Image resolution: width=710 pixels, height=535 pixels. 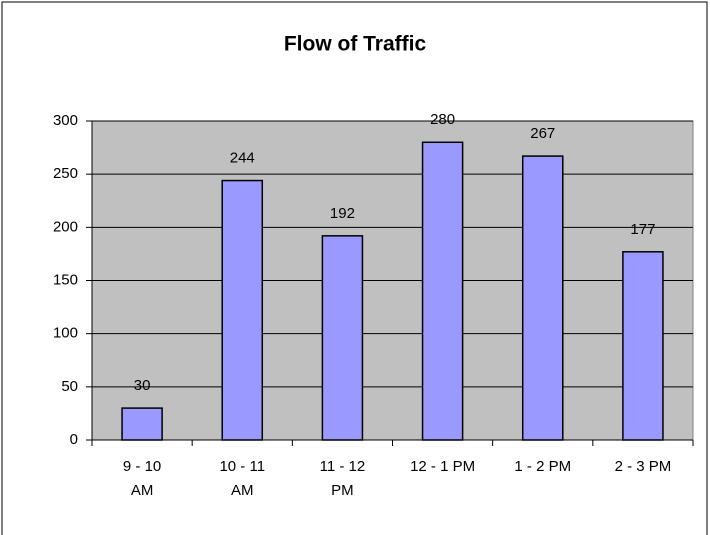 I want to click on data-label: 244, so click(x=242, y=158).